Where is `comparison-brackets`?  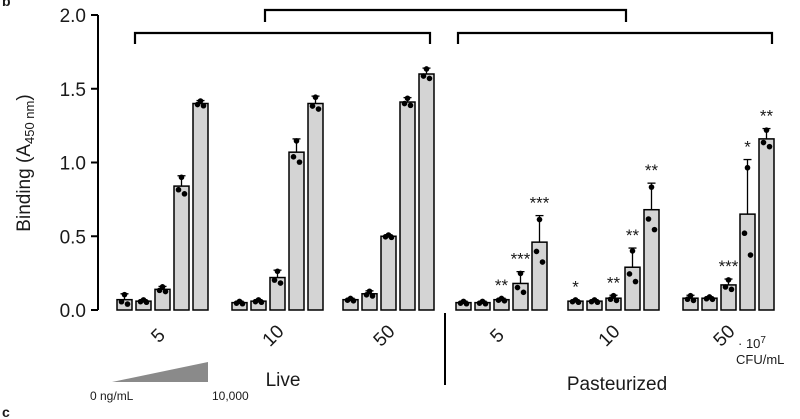
comparison-brackets is located at coordinates (453, 26).